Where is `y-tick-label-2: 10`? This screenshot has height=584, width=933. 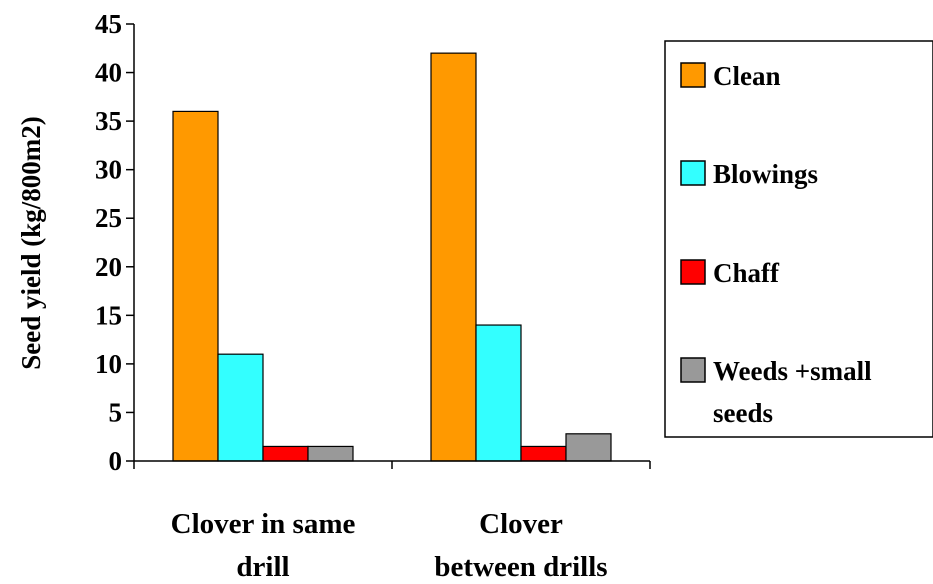
y-tick-label-2: 10 is located at coordinates (108, 364).